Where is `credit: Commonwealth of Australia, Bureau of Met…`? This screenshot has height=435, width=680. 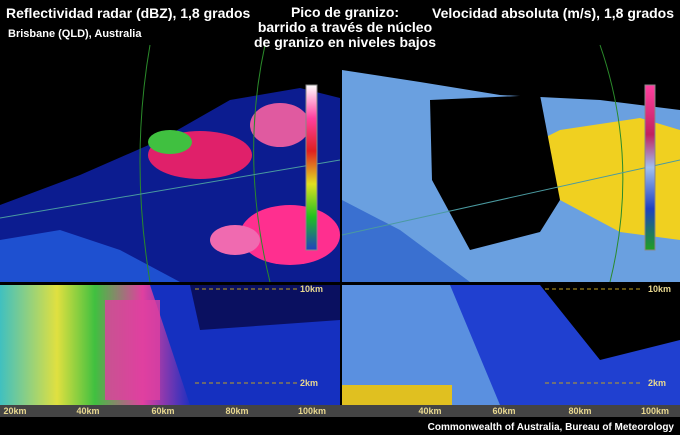 credit: Commonwealth of Australia, Bureau of Met… is located at coordinates (551, 427).